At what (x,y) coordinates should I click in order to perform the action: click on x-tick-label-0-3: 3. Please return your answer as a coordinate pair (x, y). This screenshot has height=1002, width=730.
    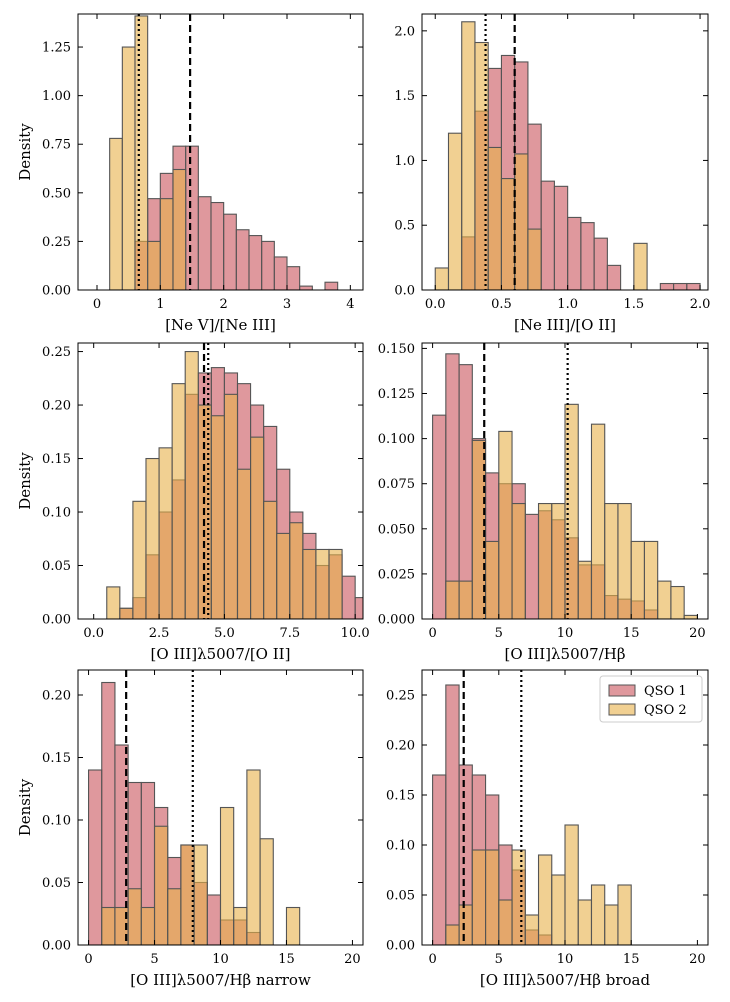
    Looking at the image, I should click on (287, 304).